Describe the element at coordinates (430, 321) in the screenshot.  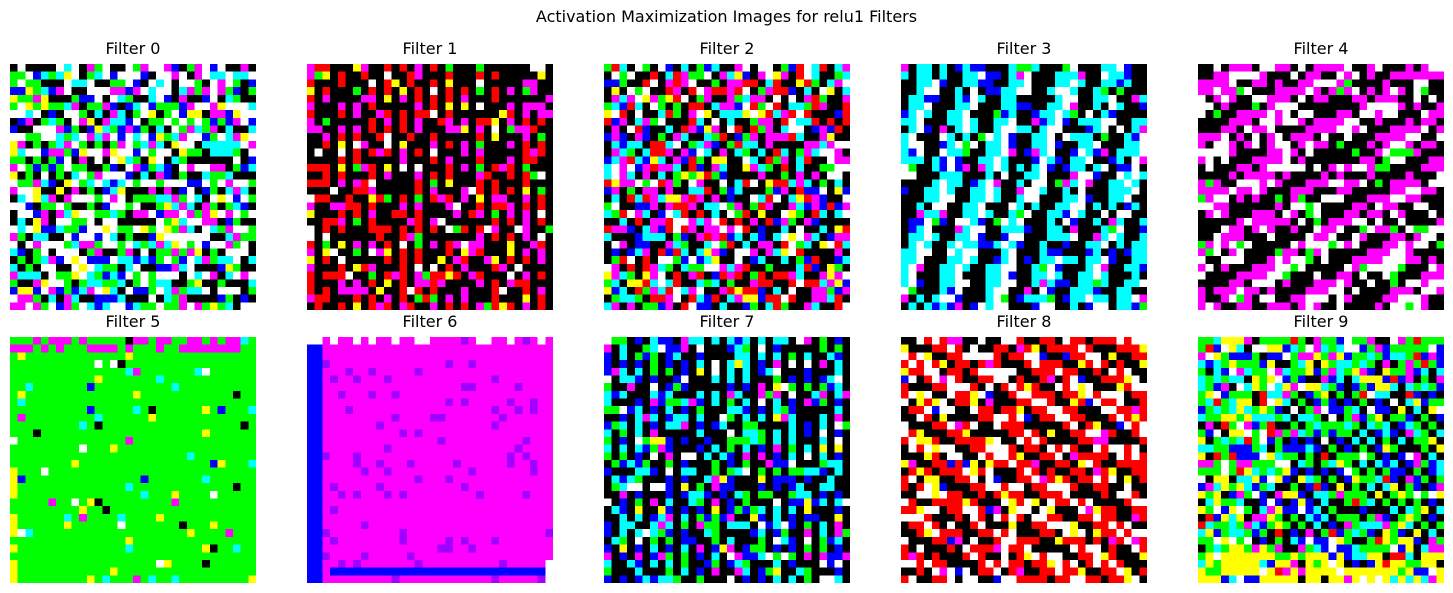
I see `filter-title: Filter 6` at that location.